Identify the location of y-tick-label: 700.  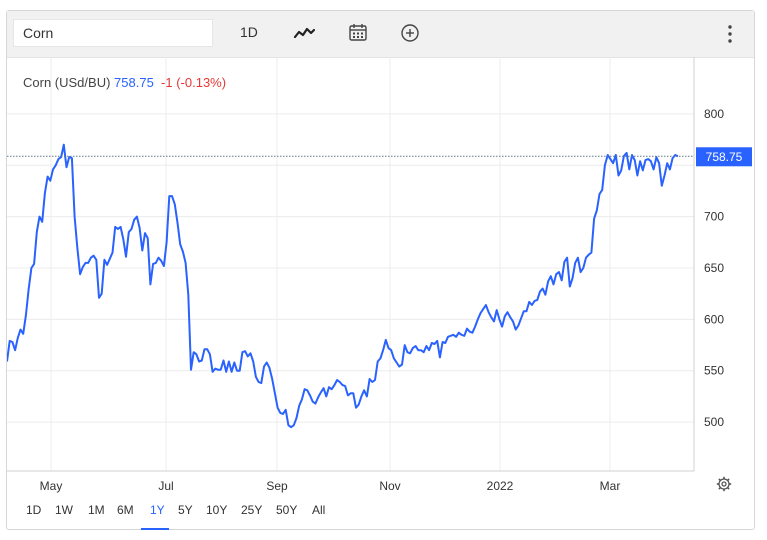
(714, 217).